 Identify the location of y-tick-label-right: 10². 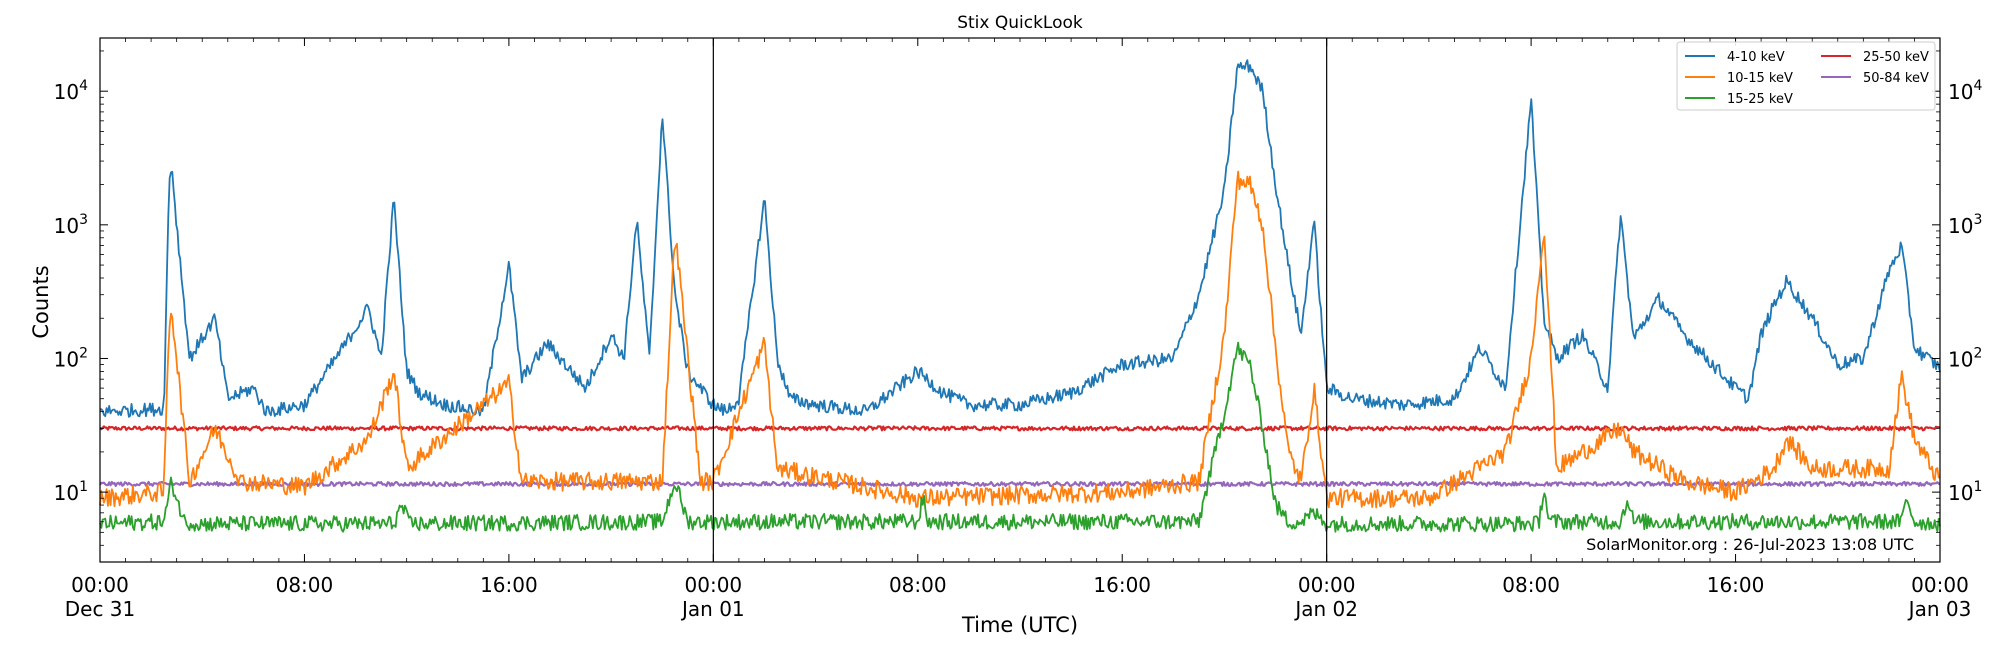
(1965, 358).